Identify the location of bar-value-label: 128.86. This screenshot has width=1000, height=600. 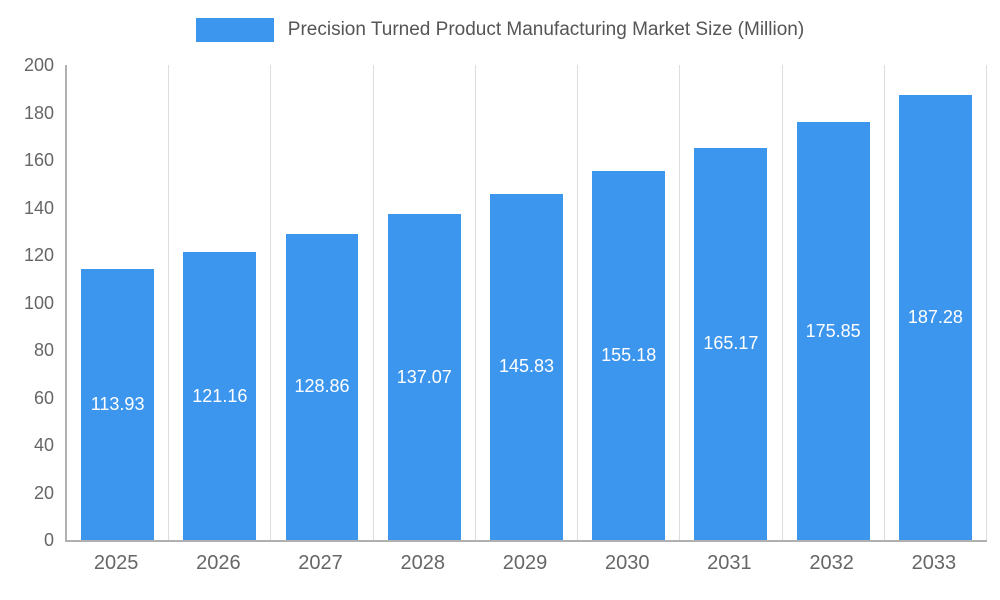
(322, 386).